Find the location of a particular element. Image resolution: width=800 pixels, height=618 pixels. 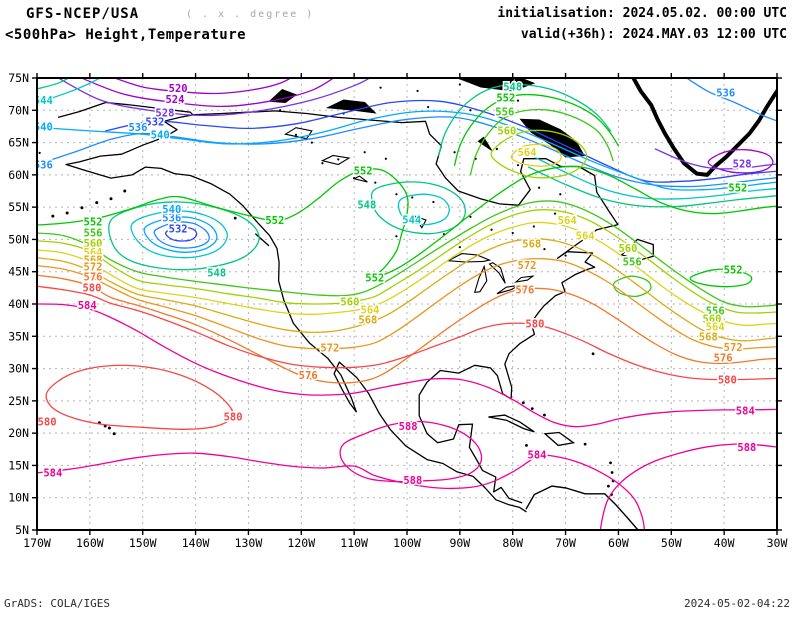

product-title: <500hPa> Height,Temperature is located at coordinates (126, 35).